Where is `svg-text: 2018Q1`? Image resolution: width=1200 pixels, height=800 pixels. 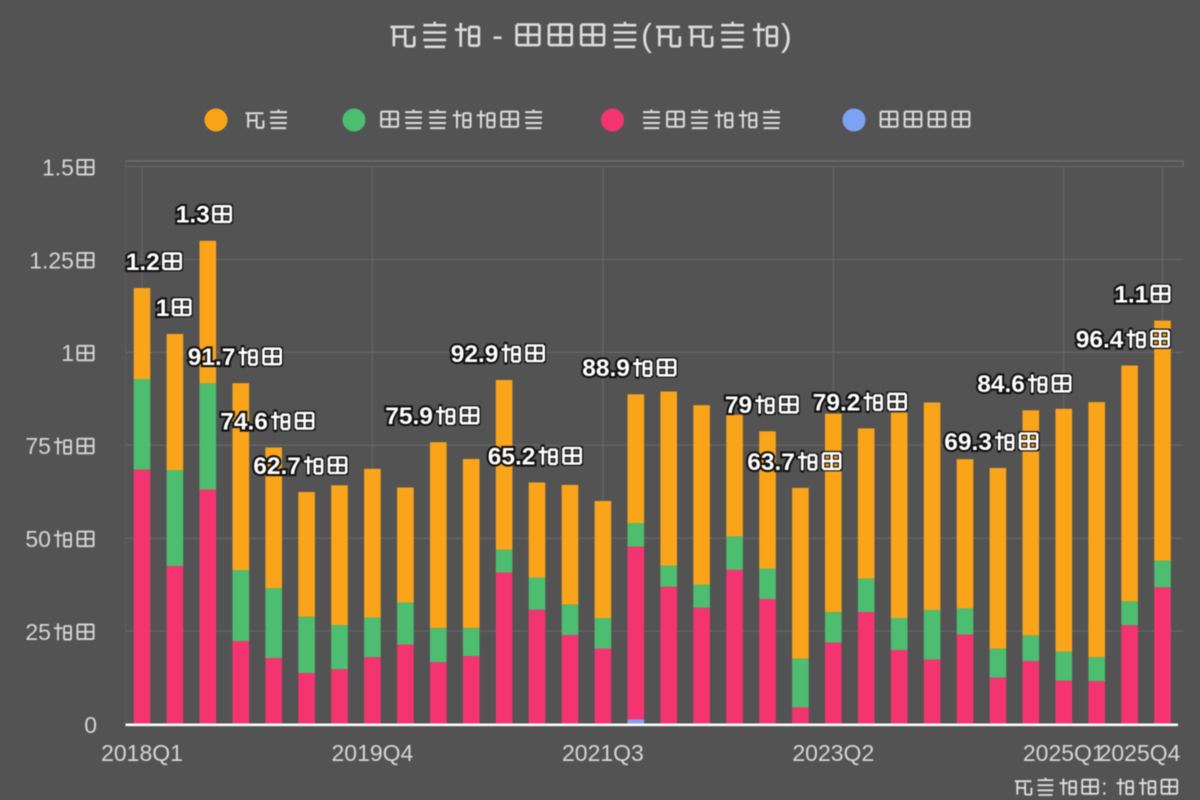 svg-text: 2018Q1 is located at coordinates (142, 753).